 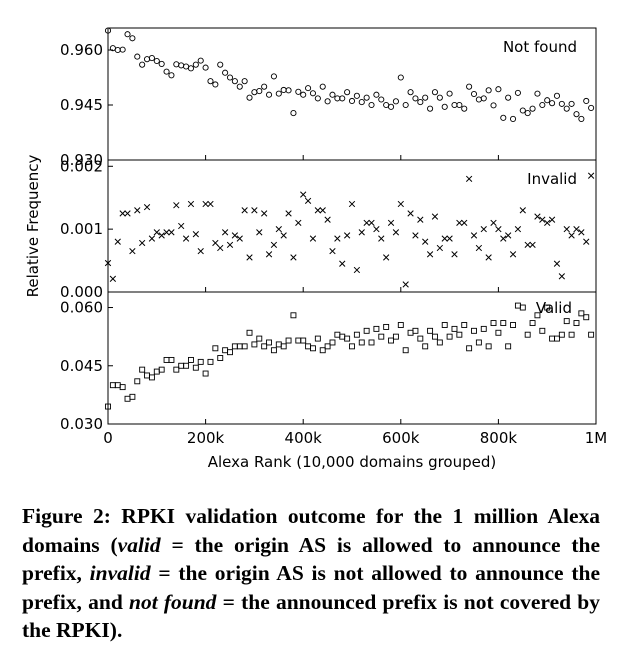 I want to click on y-tick-label-valid: 0.030, so click(x=81, y=424).